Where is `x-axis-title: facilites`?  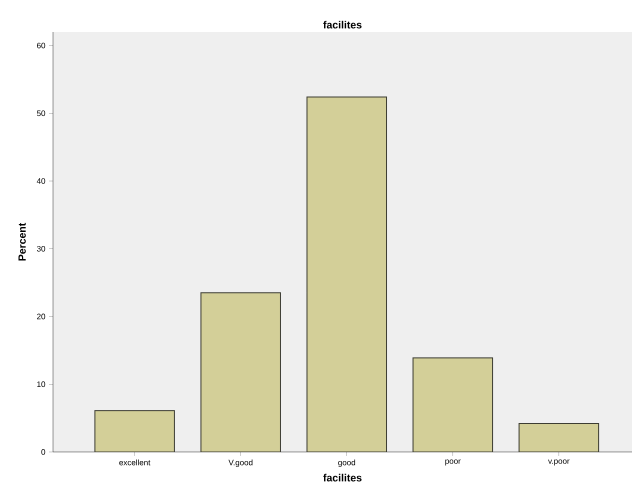 x-axis-title: facilites is located at coordinates (342, 478).